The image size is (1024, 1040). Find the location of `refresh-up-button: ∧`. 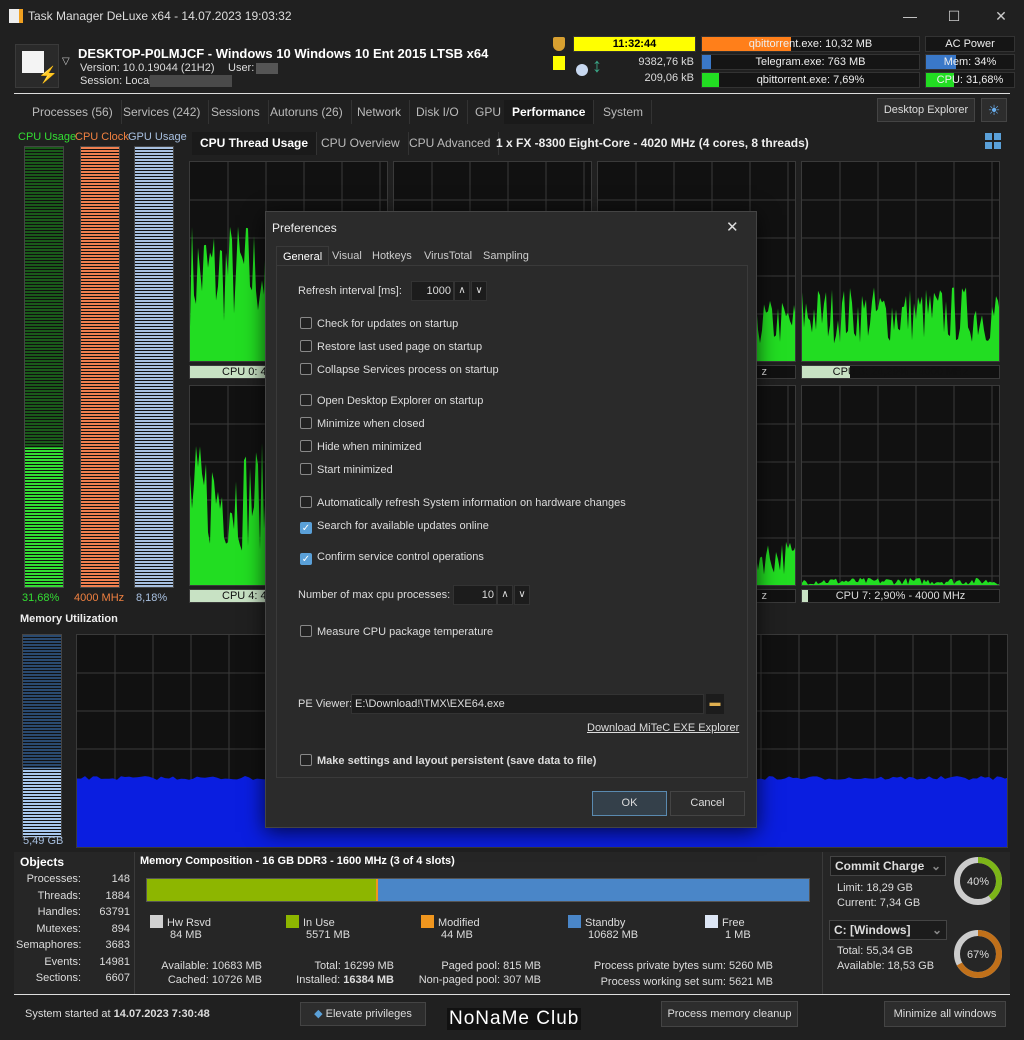

refresh-up-button: ∧ is located at coordinates (462, 291).